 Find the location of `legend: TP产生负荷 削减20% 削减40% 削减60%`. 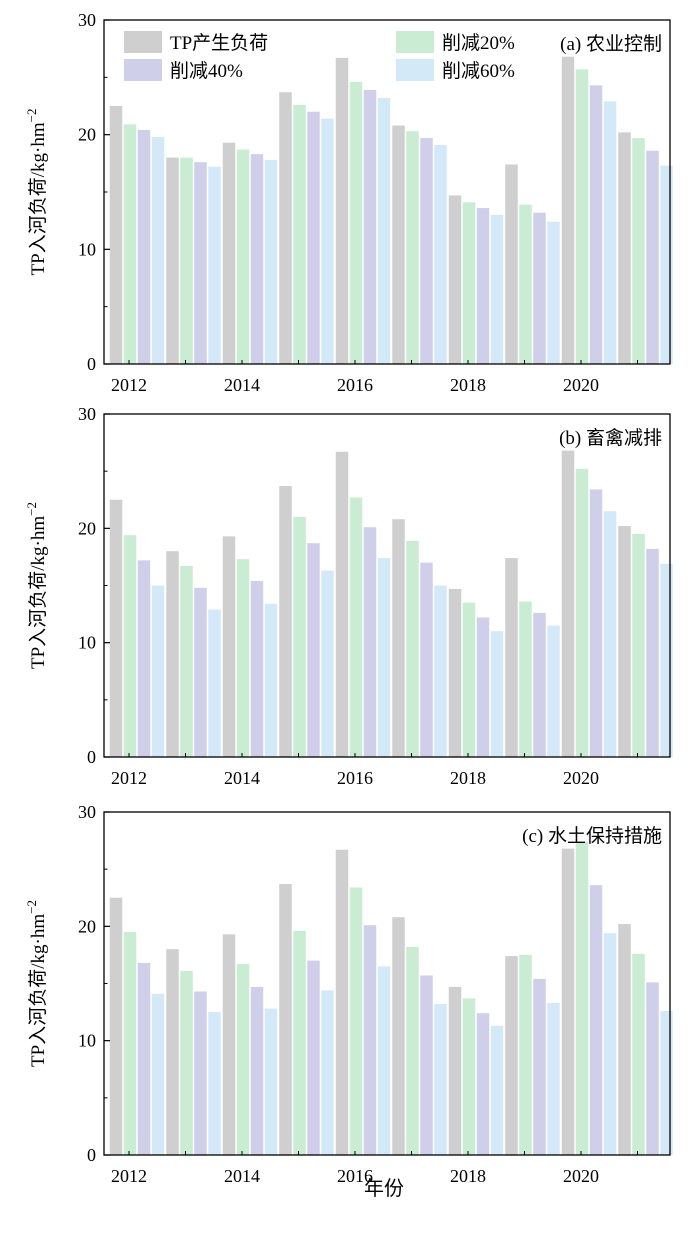

legend: TP产生负荷 削减20% 削减40% 削减60% is located at coordinates (319, 56).